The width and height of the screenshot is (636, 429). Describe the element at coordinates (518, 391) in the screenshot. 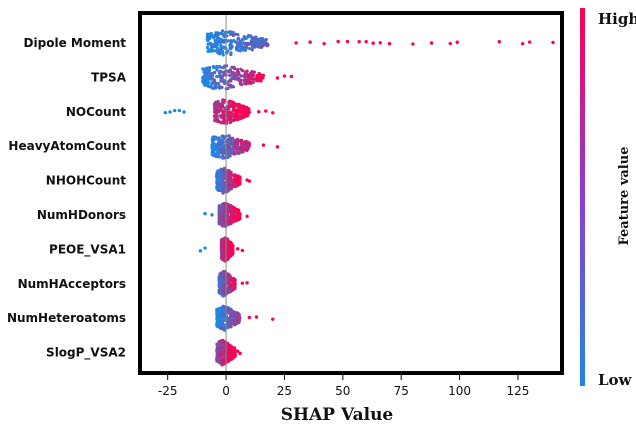

I see `x-tick-label: 125` at that location.